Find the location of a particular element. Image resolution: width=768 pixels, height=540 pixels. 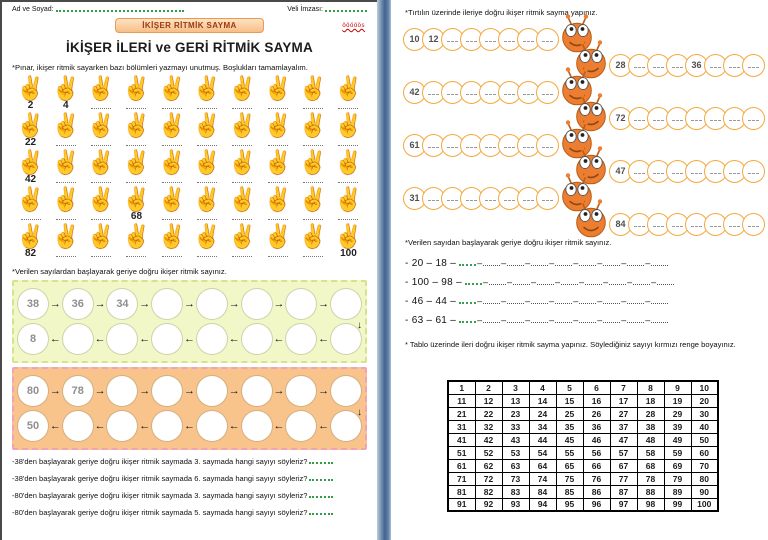

table-cell: 11 is located at coordinates (461, 400).